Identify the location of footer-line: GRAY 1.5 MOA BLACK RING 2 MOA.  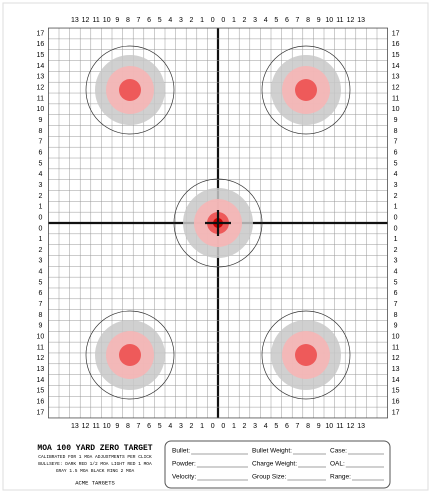
(95, 471).